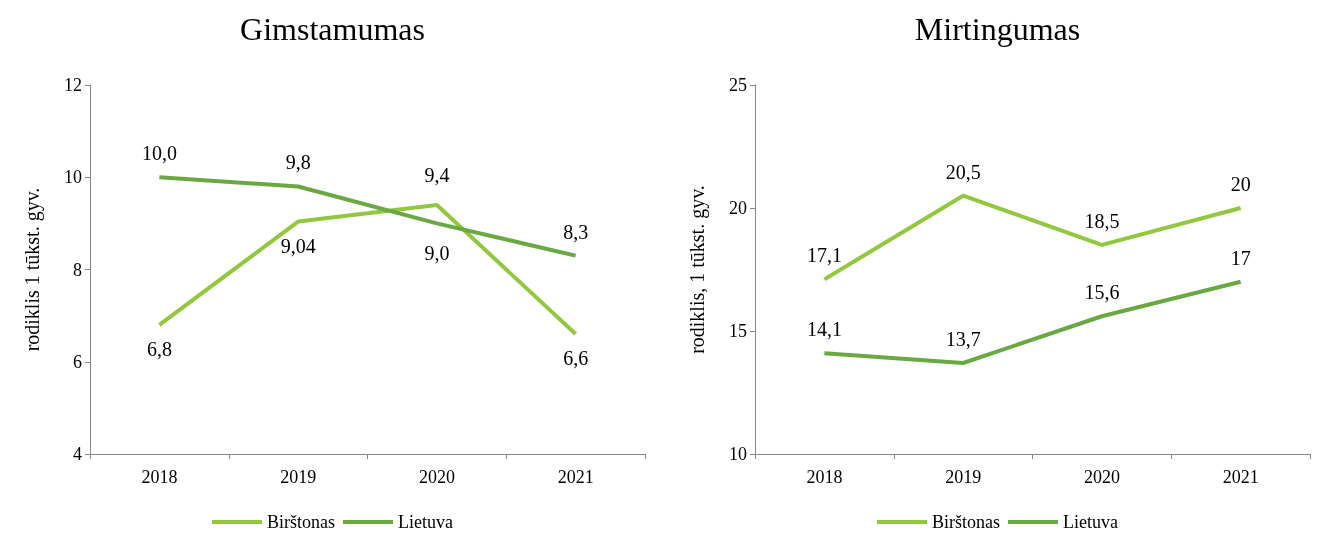  Describe the element at coordinates (437, 253) in the screenshot. I see `data-label: 9,0` at that location.